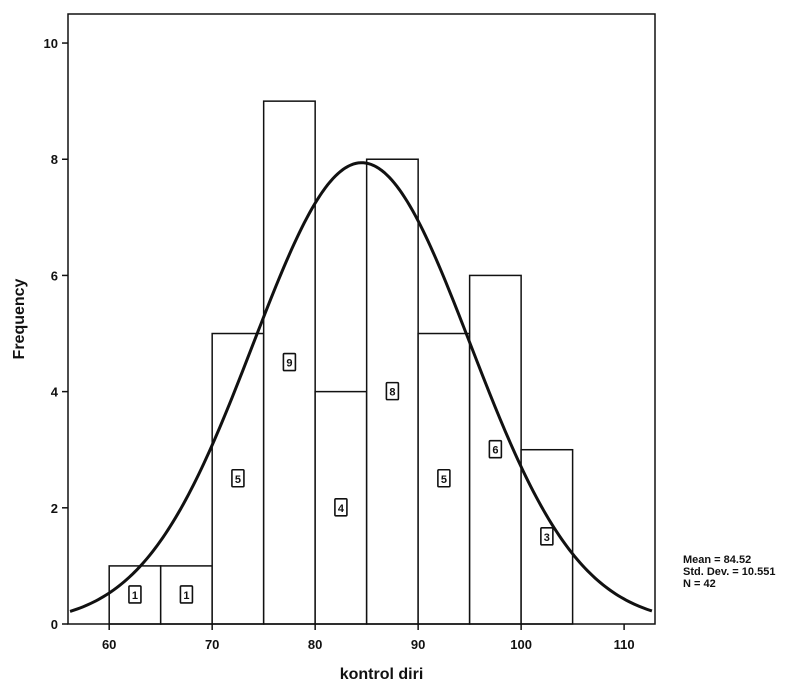  Describe the element at coordinates (382, 674) in the screenshot. I see `x-axis-title: kontrol diri` at that location.